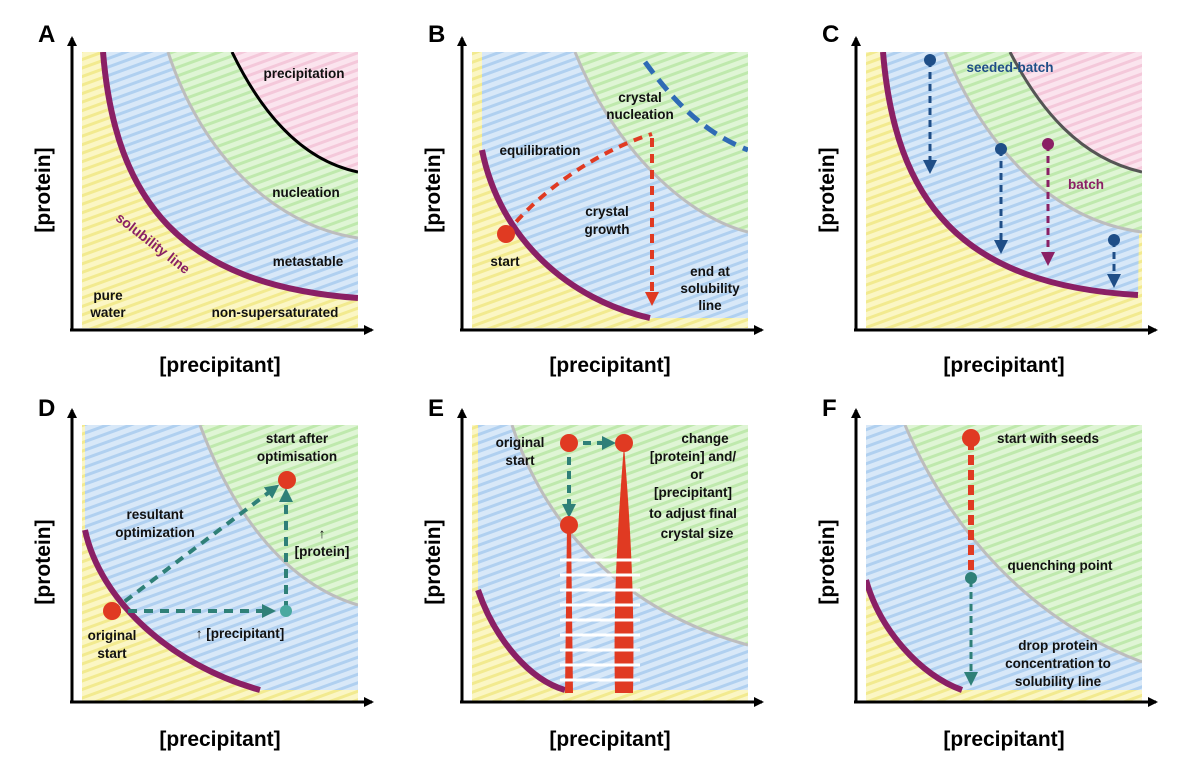 This screenshot has height=768, width=1192. I want to click on panel-letter: F, so click(829, 408).